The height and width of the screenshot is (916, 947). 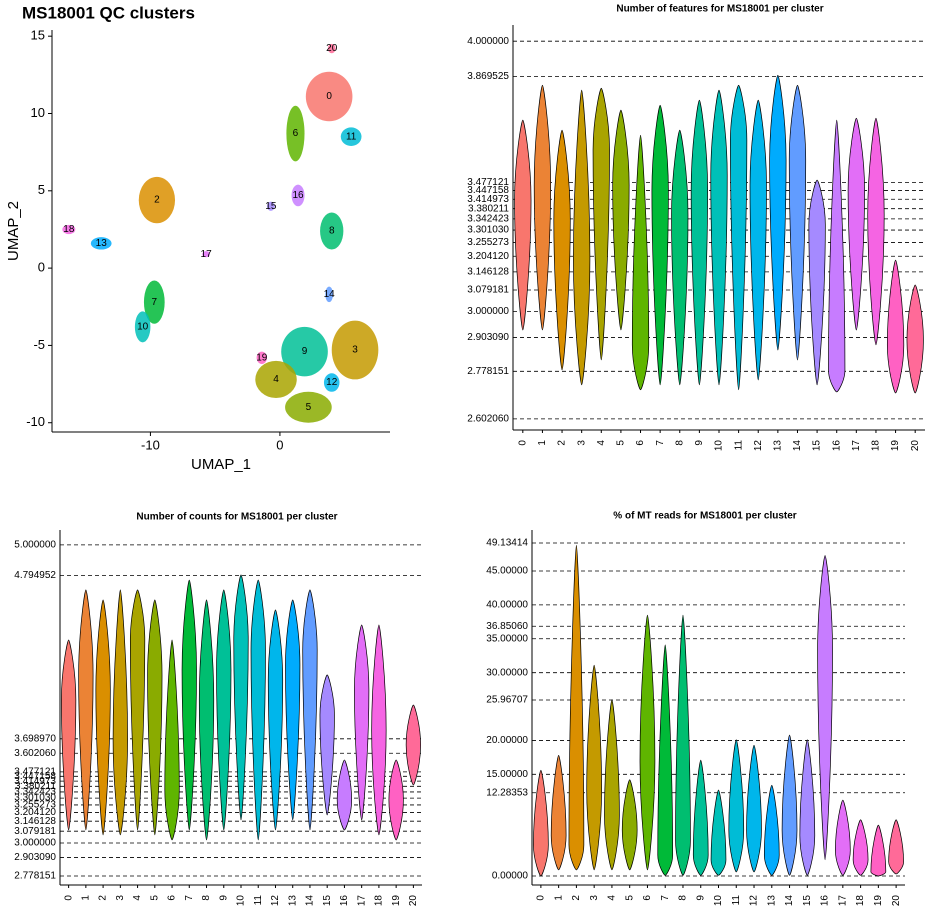 What do you see at coordinates (207, 254) in the screenshot?
I see `cluster-label: 17` at bounding box center [207, 254].